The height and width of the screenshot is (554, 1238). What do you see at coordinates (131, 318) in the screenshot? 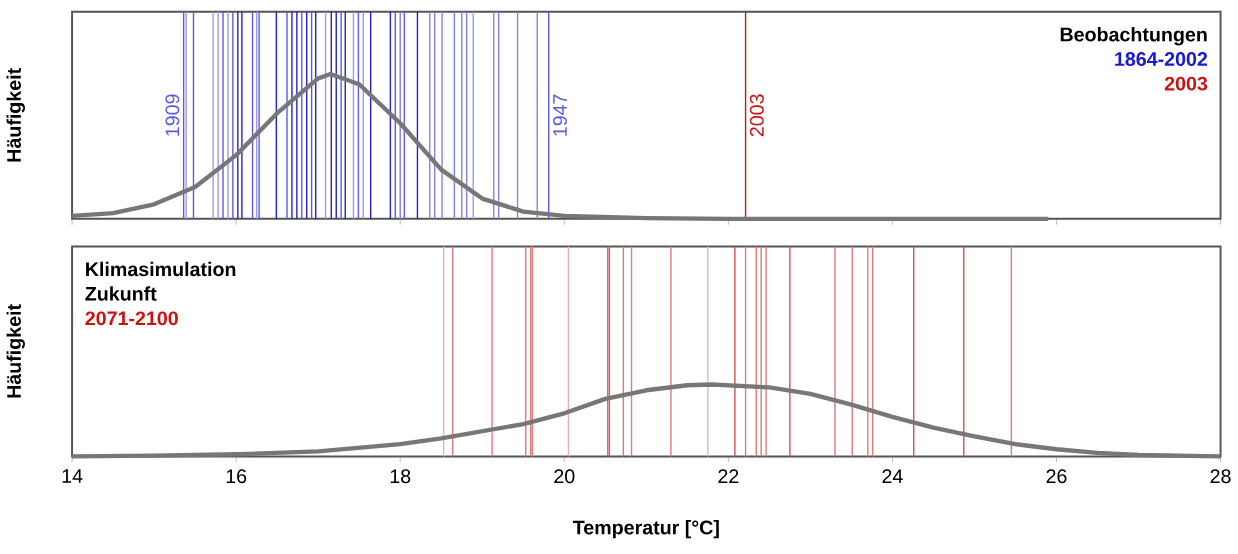
I see `text: 2071-2100` at bounding box center [131, 318].